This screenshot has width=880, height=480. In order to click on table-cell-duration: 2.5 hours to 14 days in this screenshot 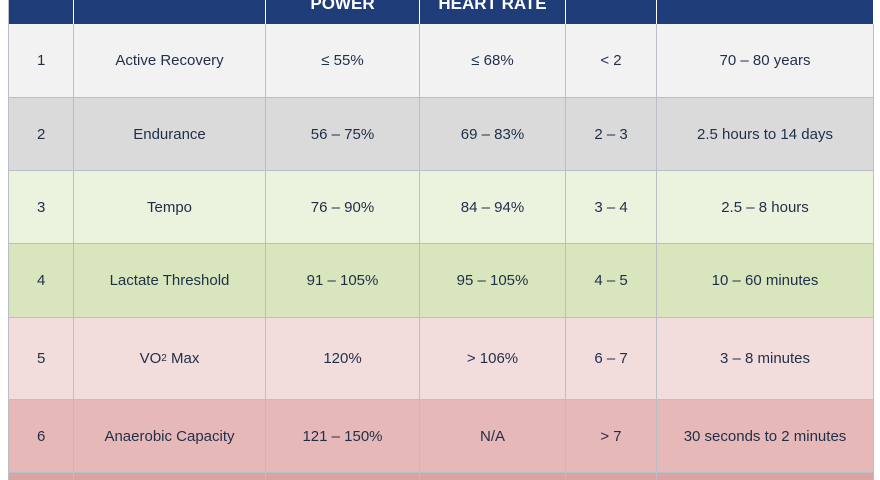, I will do `click(765, 134)`.